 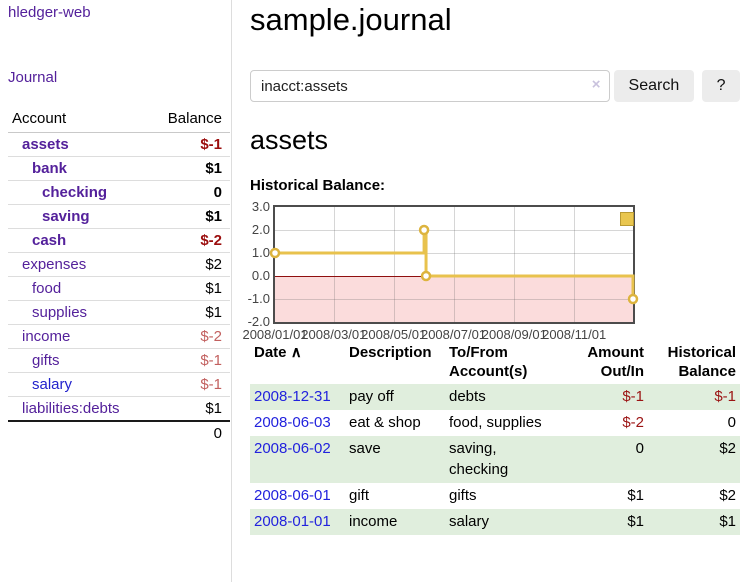 What do you see at coordinates (495, 522) in the screenshot?
I see `transaction-row: 2008-01-01 income salary $1 $1` at bounding box center [495, 522].